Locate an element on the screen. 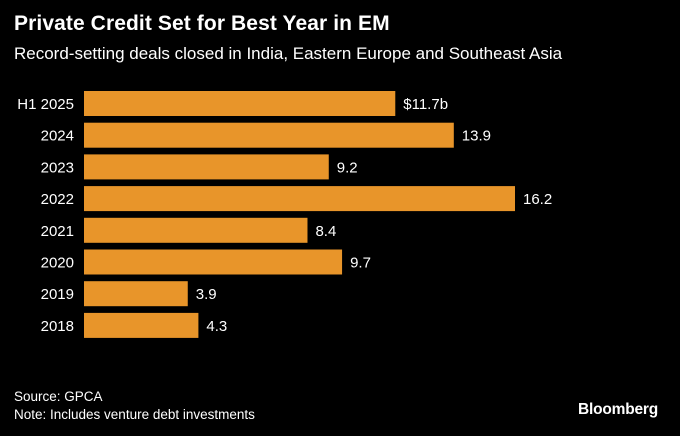 This screenshot has width=680, height=436. data-label: $11.7b is located at coordinates (425, 104).